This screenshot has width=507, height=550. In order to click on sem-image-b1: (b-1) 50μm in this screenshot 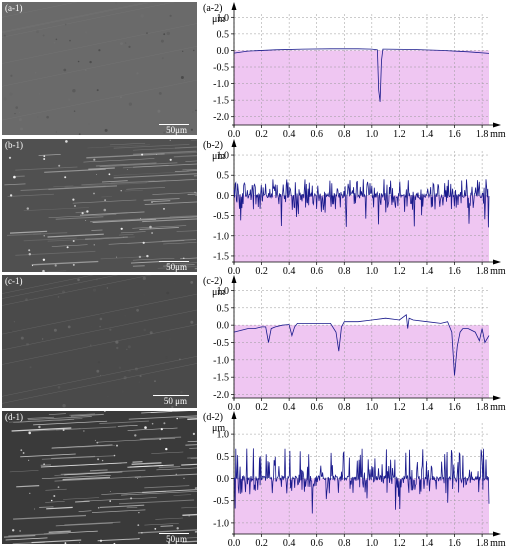, I will do `click(99, 205)`.